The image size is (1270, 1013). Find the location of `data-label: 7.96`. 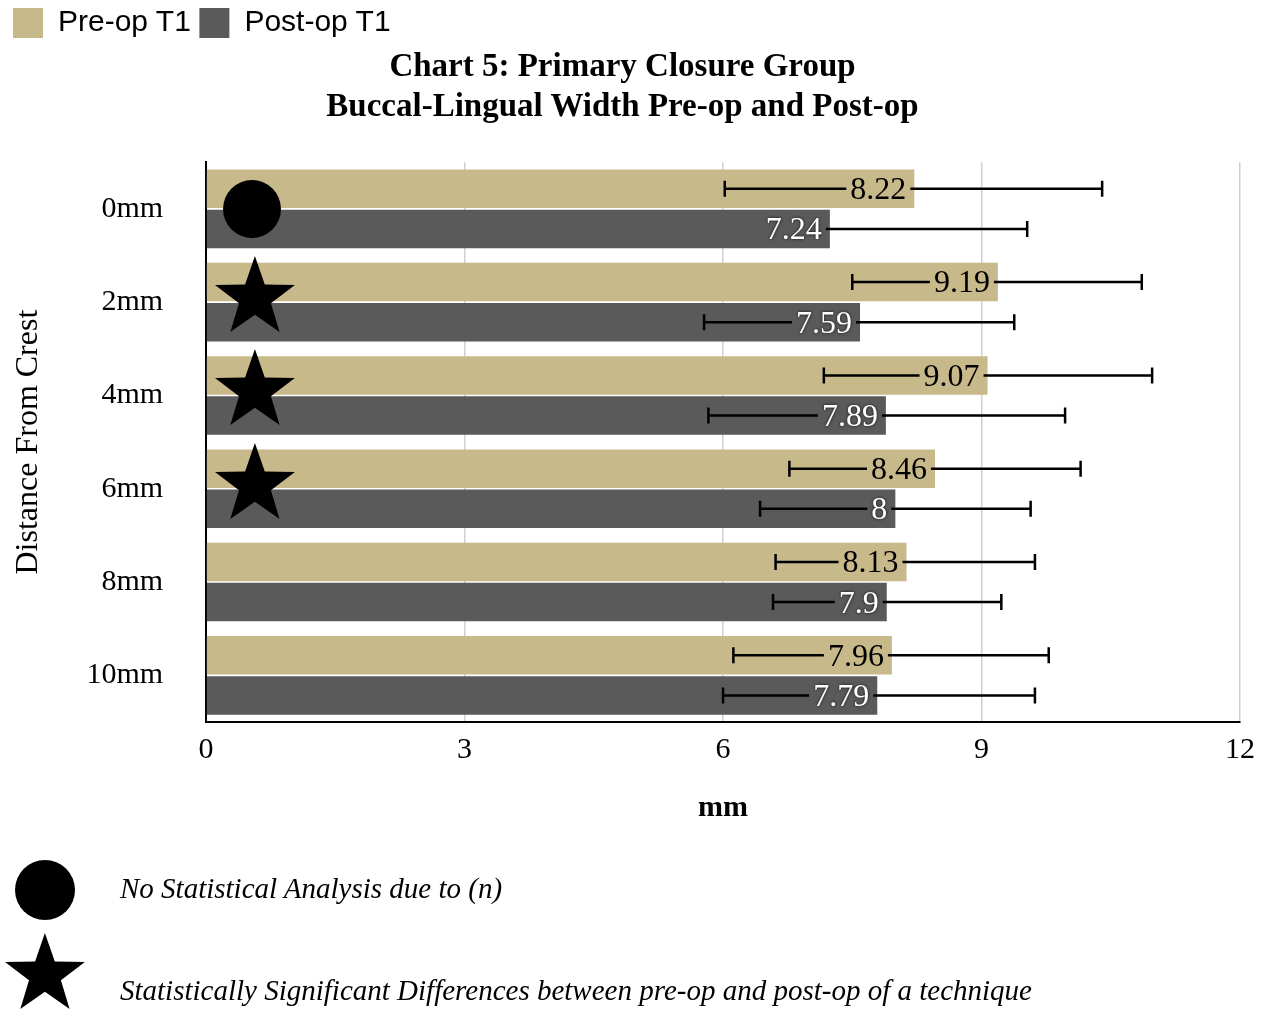

data-label: 7.96 is located at coordinates (855, 654).